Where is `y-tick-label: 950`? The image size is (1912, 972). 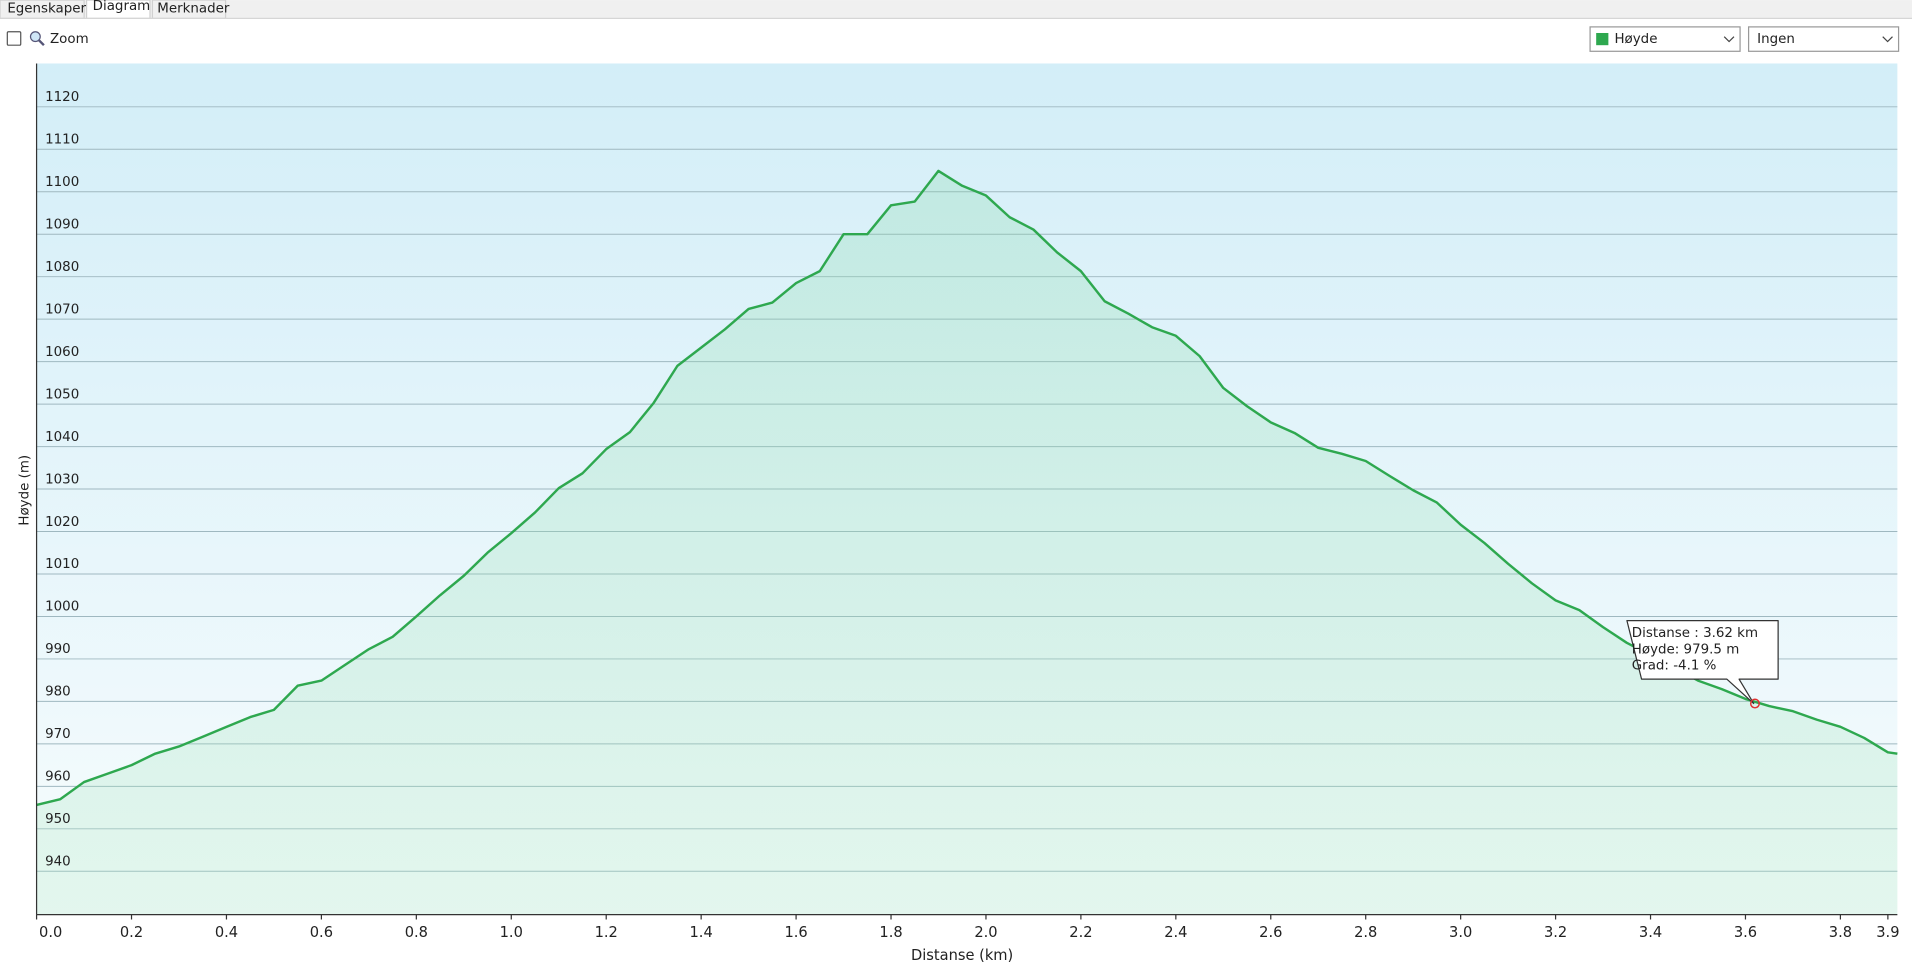
y-tick-label: 950 is located at coordinates (58, 819).